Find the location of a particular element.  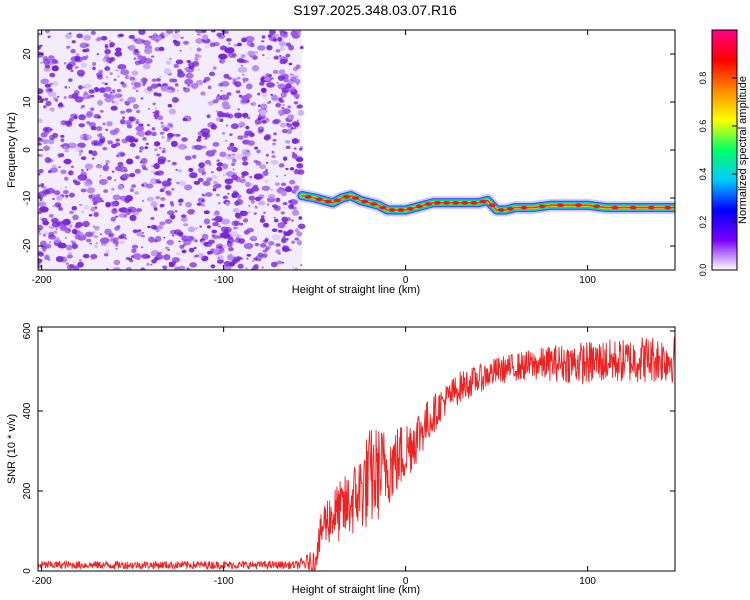

x-tick-label: -200 is located at coordinates (42, 581).